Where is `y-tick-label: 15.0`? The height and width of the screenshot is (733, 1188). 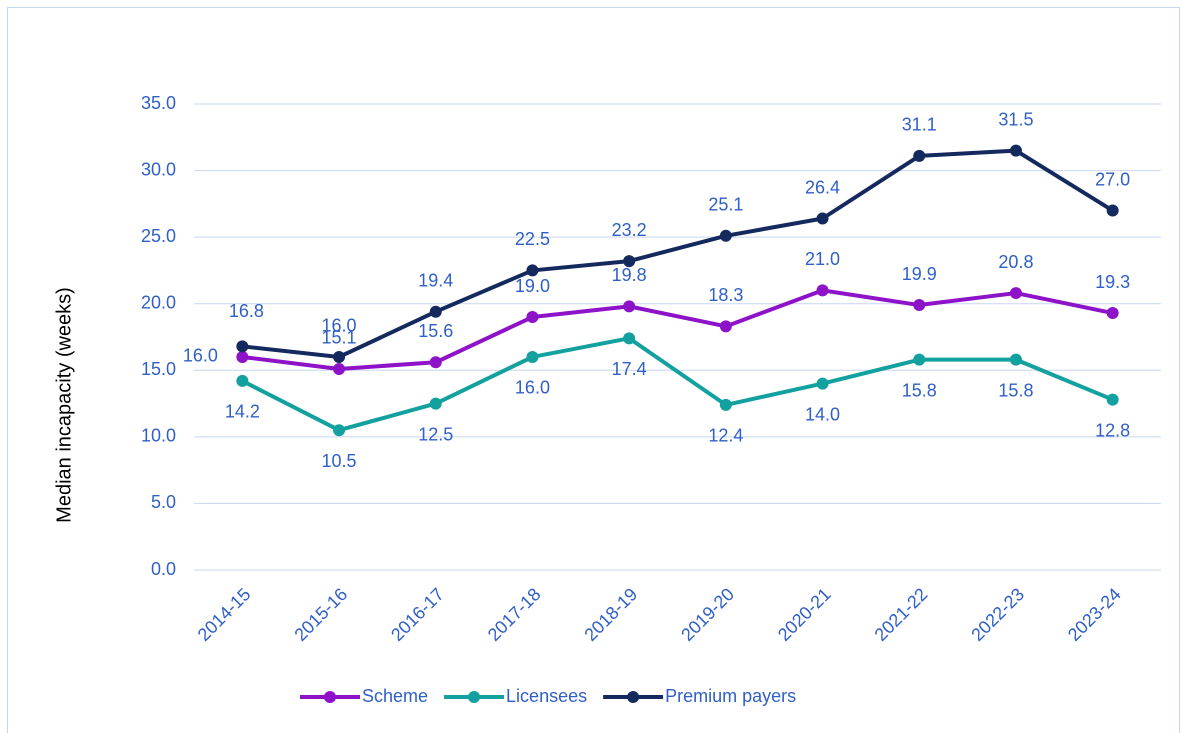 y-tick-label: 15.0 is located at coordinates (158, 369).